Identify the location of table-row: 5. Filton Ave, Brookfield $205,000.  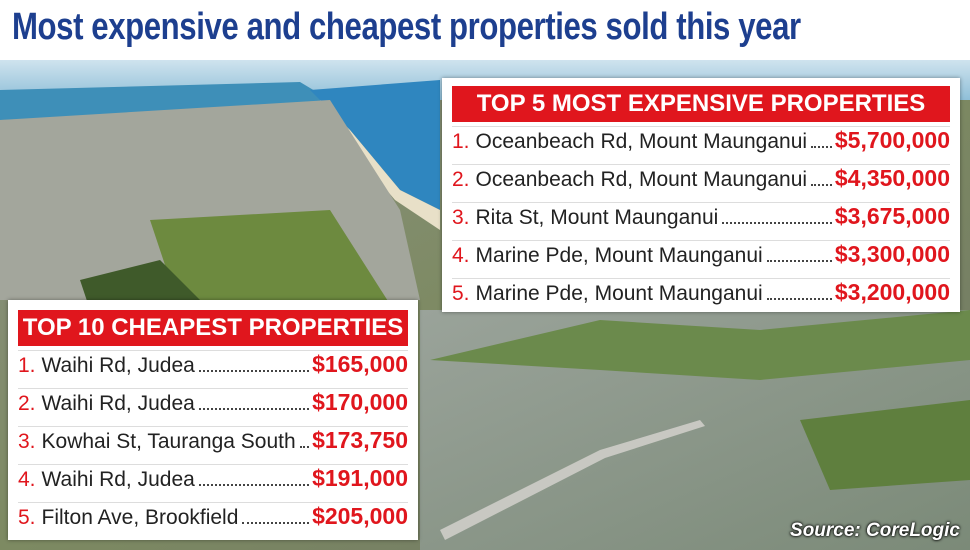
(213, 521).